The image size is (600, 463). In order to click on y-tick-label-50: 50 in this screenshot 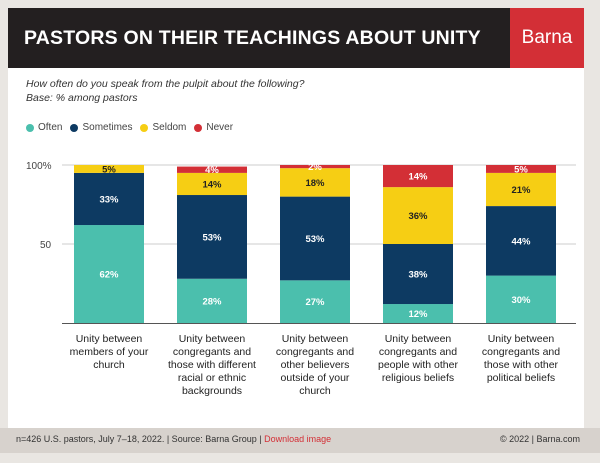, I will do `click(46, 245)`.